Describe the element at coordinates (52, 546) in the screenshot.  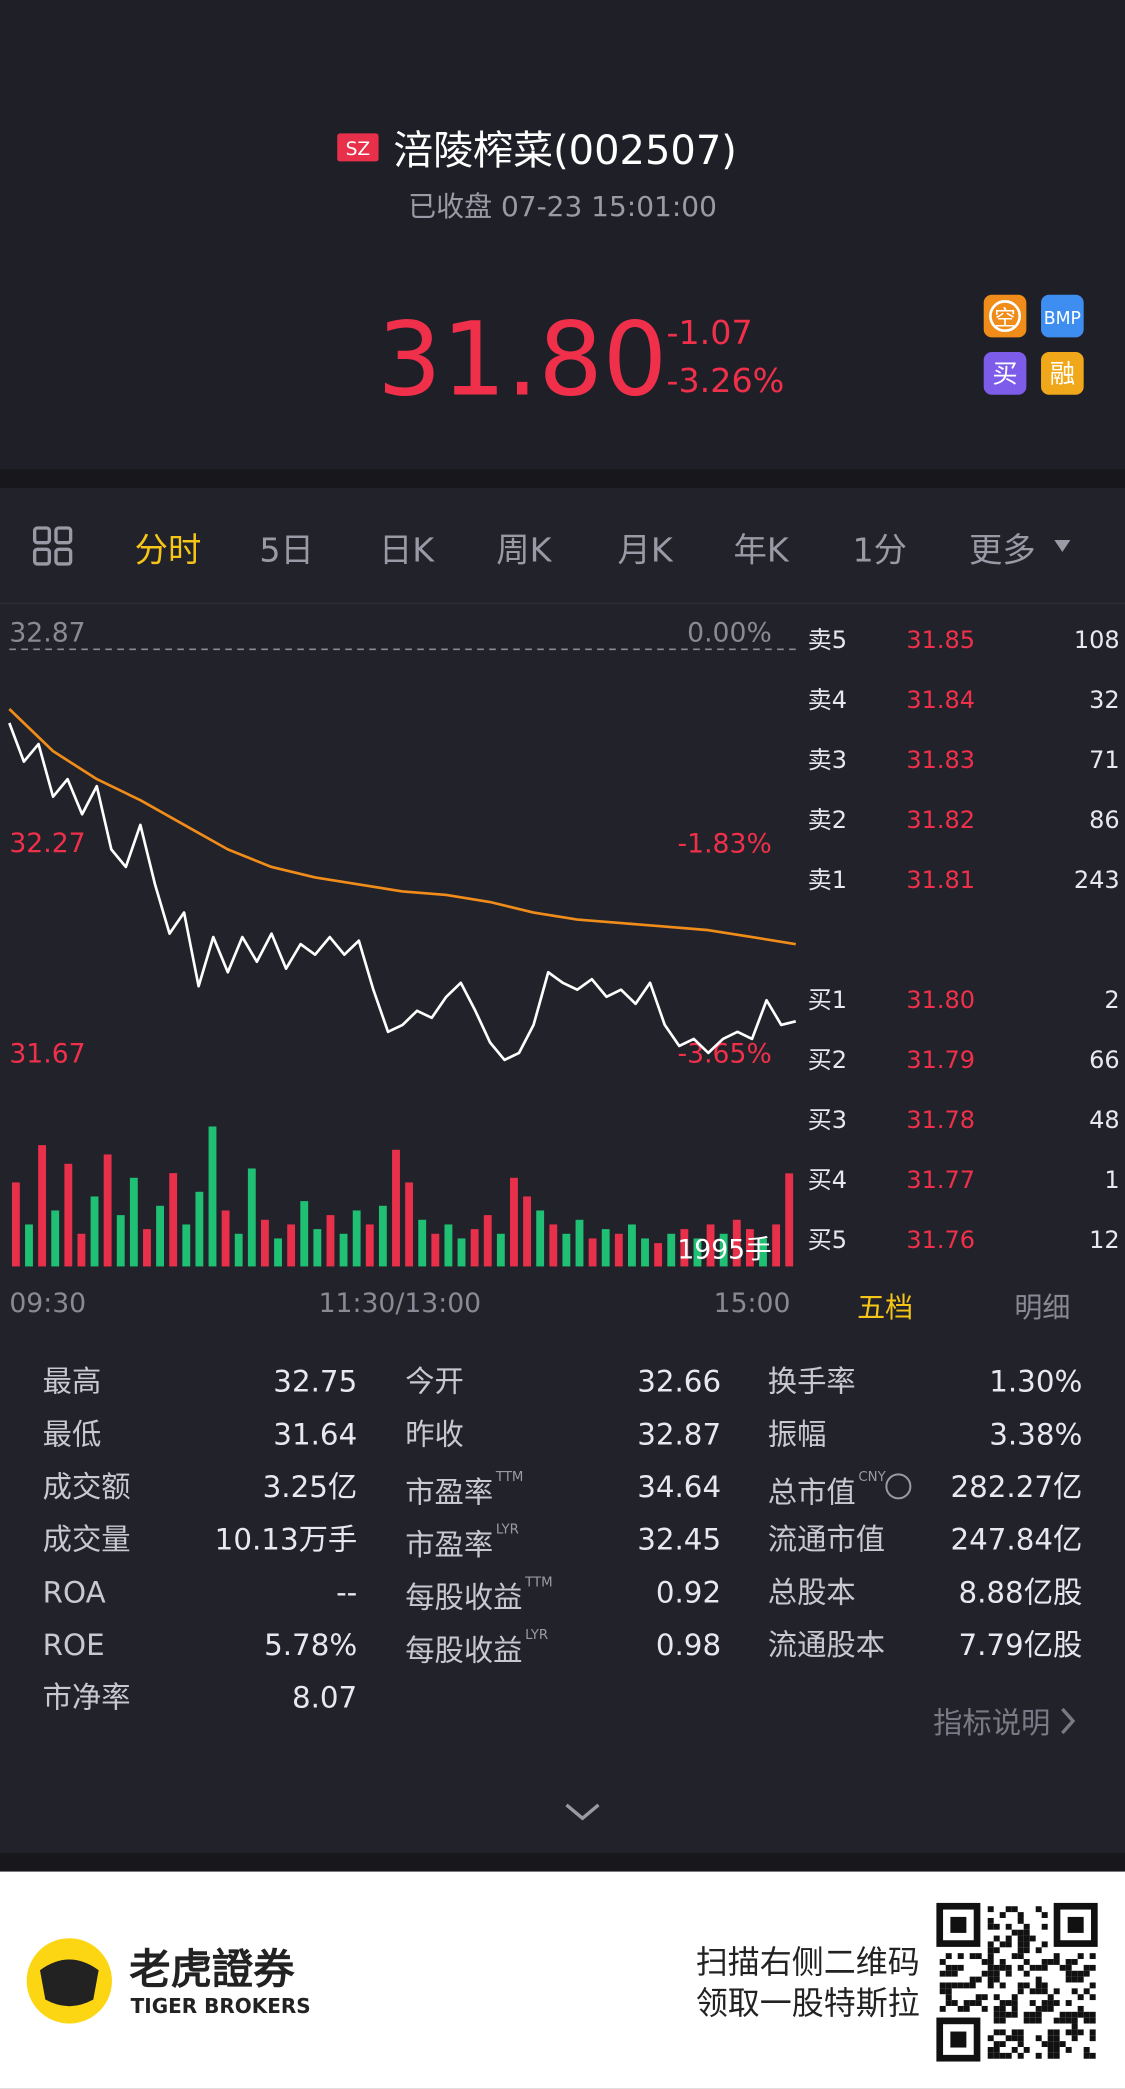
I see `grid-icon` at that location.